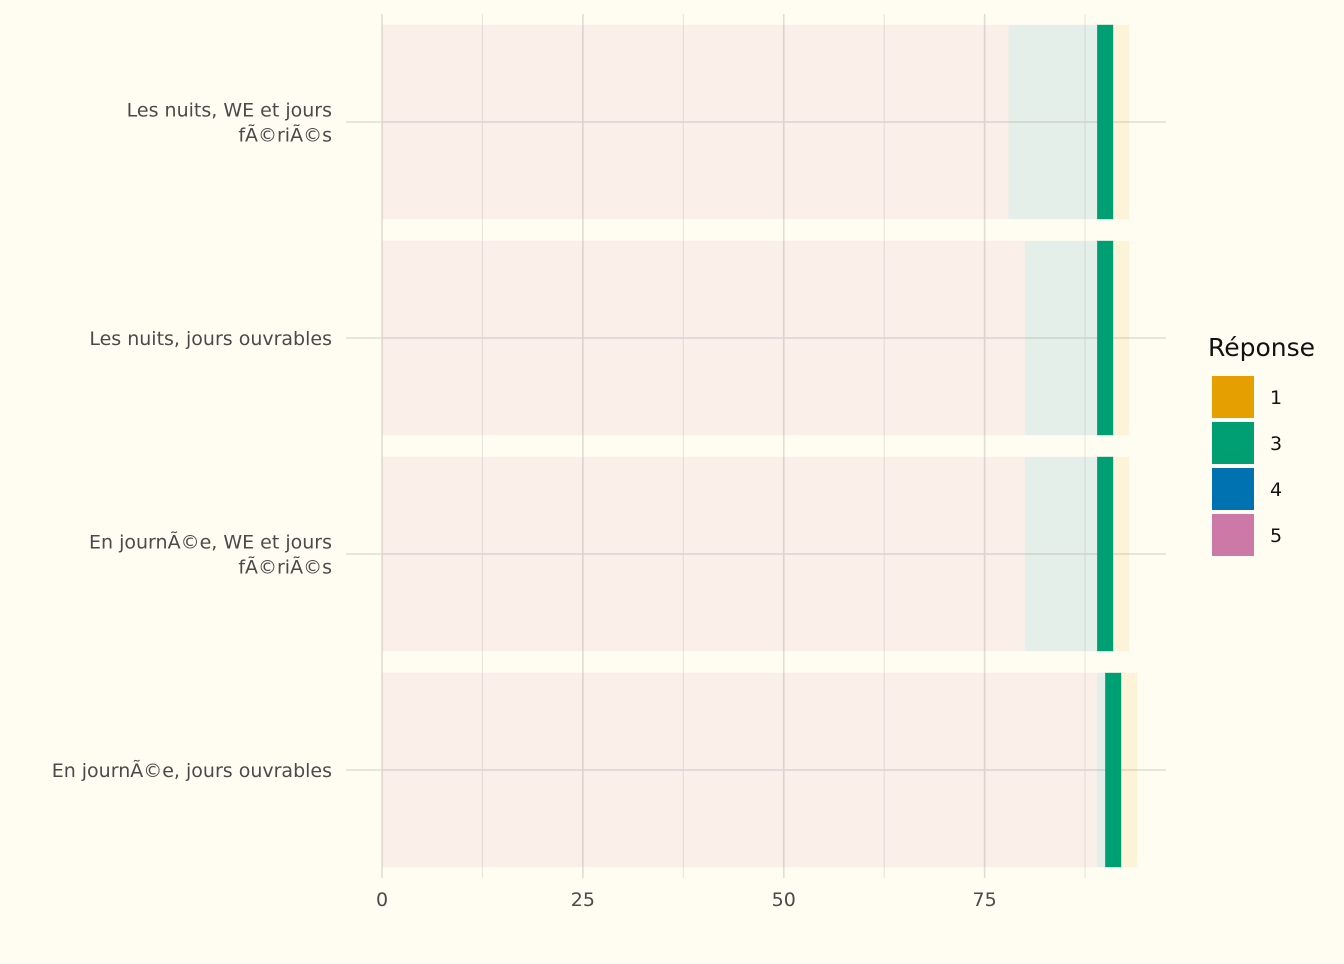 This screenshot has height=964, width=1344. Describe the element at coordinates (583, 900) in the screenshot. I see `x-tick-label: 25` at that location.